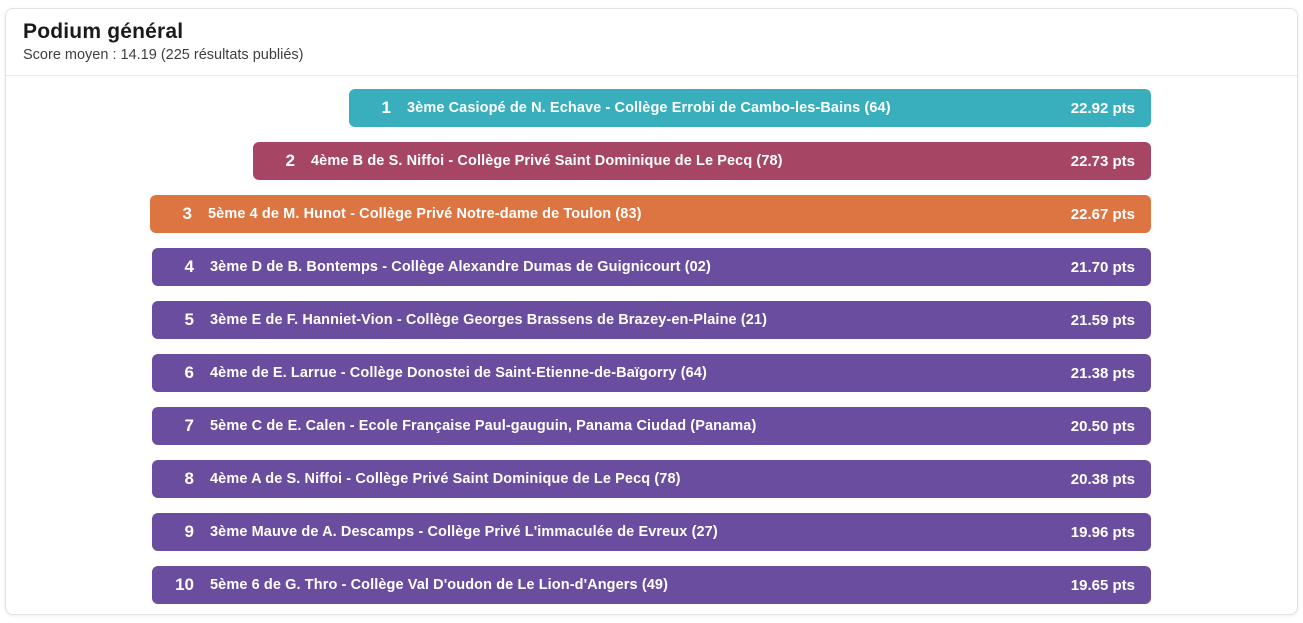  What do you see at coordinates (1102, 373) in the screenshot?
I see `score-value: 21.38 pts` at bounding box center [1102, 373].